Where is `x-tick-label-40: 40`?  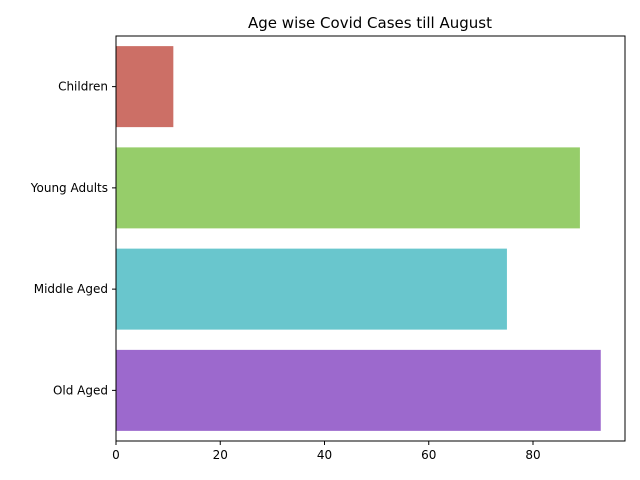 x-tick-label-40: 40 is located at coordinates (324, 455).